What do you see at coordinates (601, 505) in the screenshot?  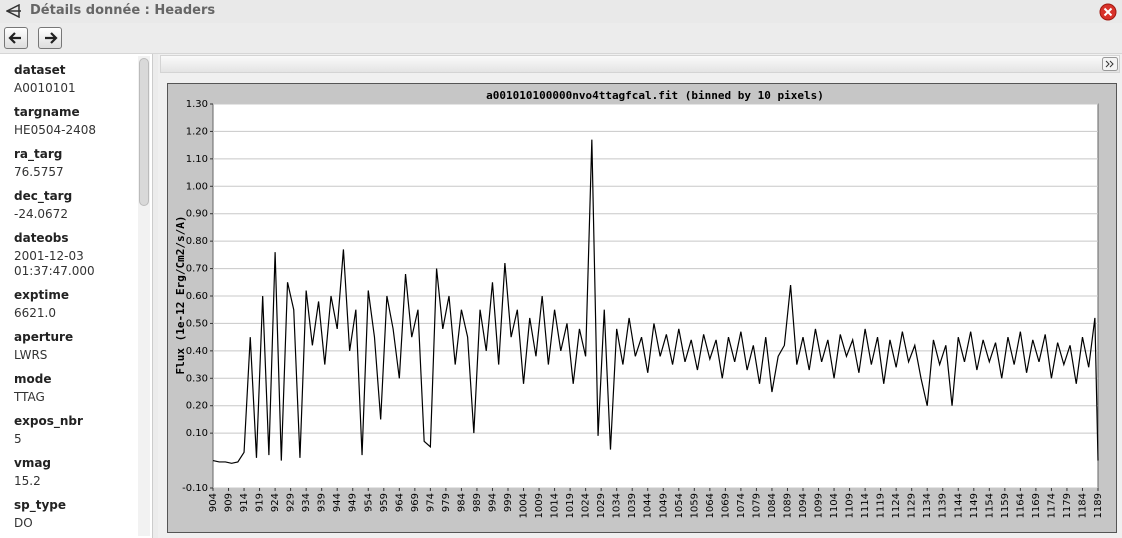 I see `x-tick-label: 1029` at bounding box center [601, 505].